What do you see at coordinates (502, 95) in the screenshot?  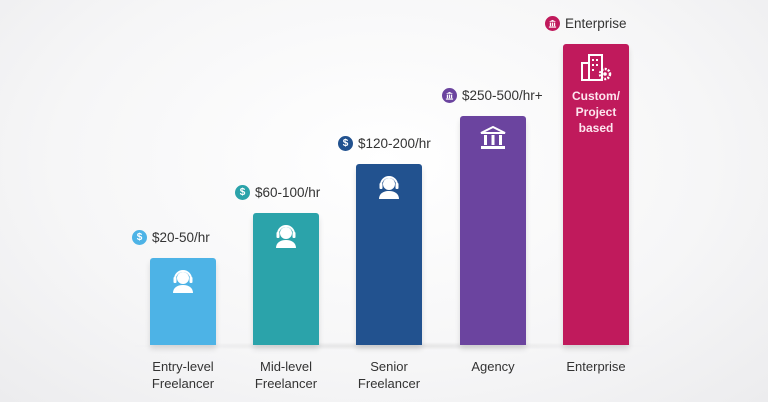 I see `price-text: $250-500/hr+` at bounding box center [502, 95].